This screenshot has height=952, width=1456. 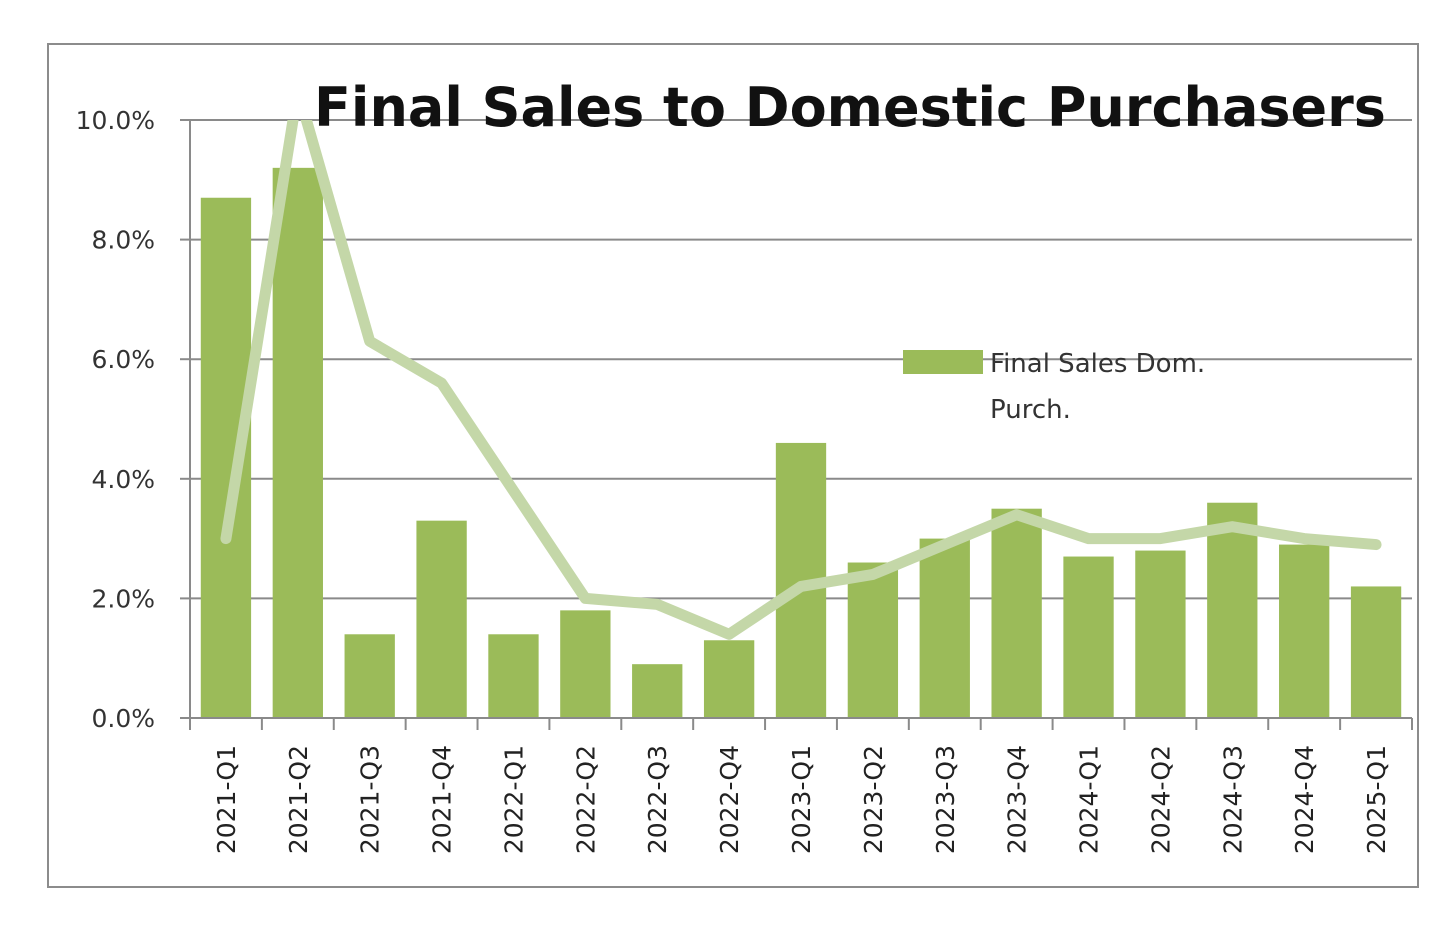 I want to click on x-tick-label: 2025-Q1, so click(x=1376, y=799).